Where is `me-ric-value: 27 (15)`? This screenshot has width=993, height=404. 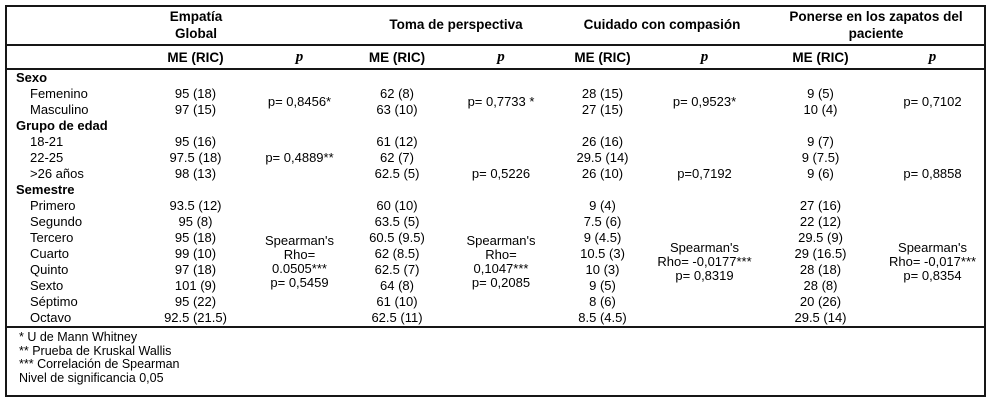
me-ric-value: 27 (15) is located at coordinates (602, 109).